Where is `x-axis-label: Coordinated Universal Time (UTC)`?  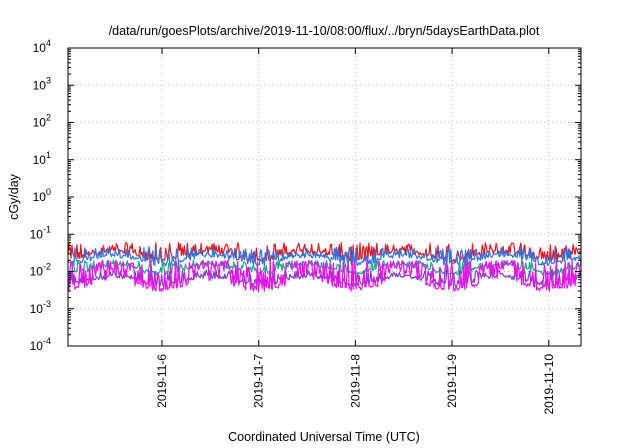
x-axis-label: Coordinated Universal Time (UTC) is located at coordinates (324, 437).